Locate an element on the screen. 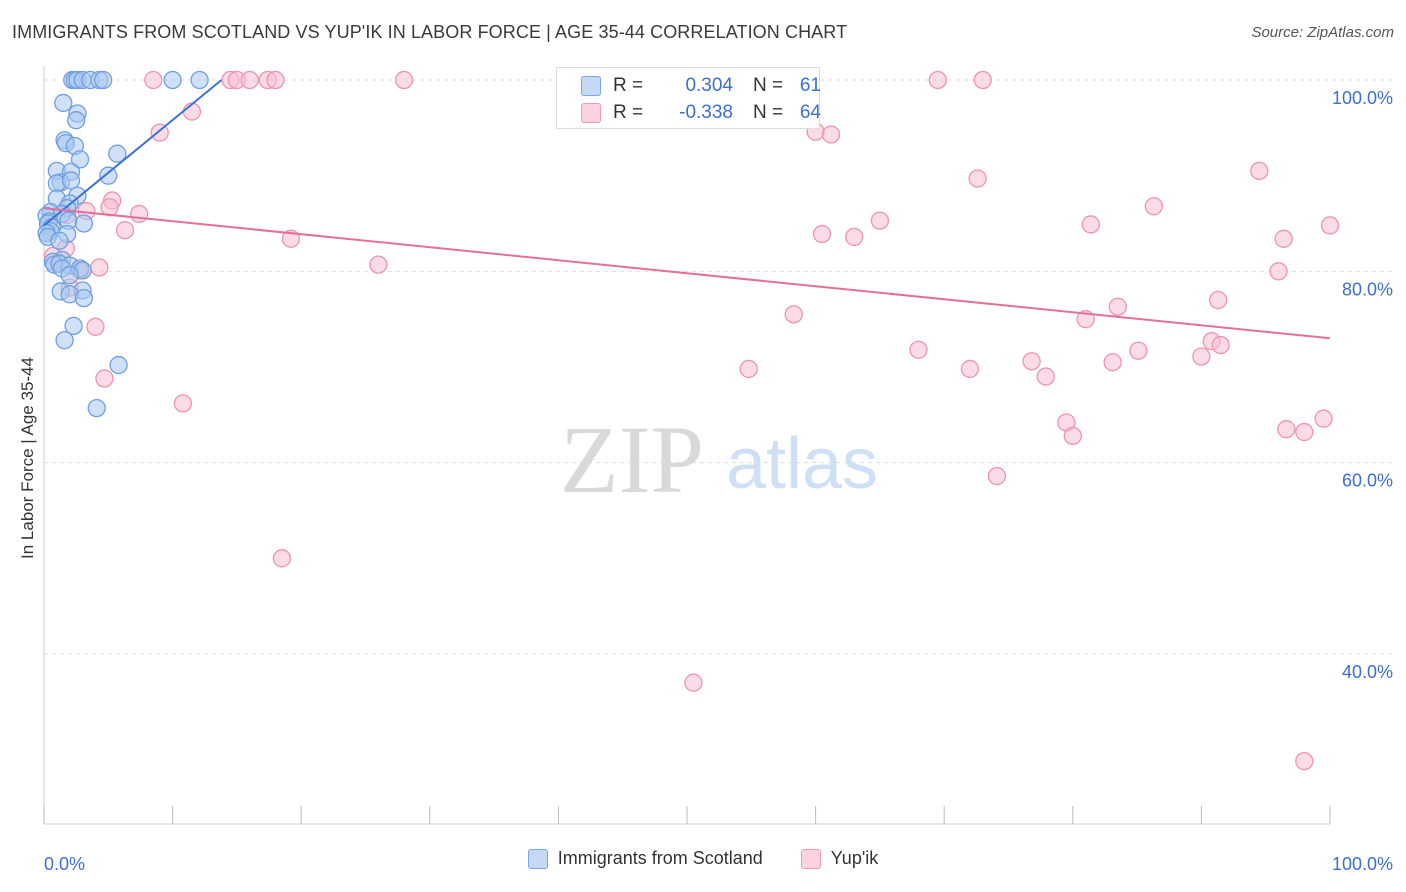  scotland-trend-line is located at coordinates (133, 153).